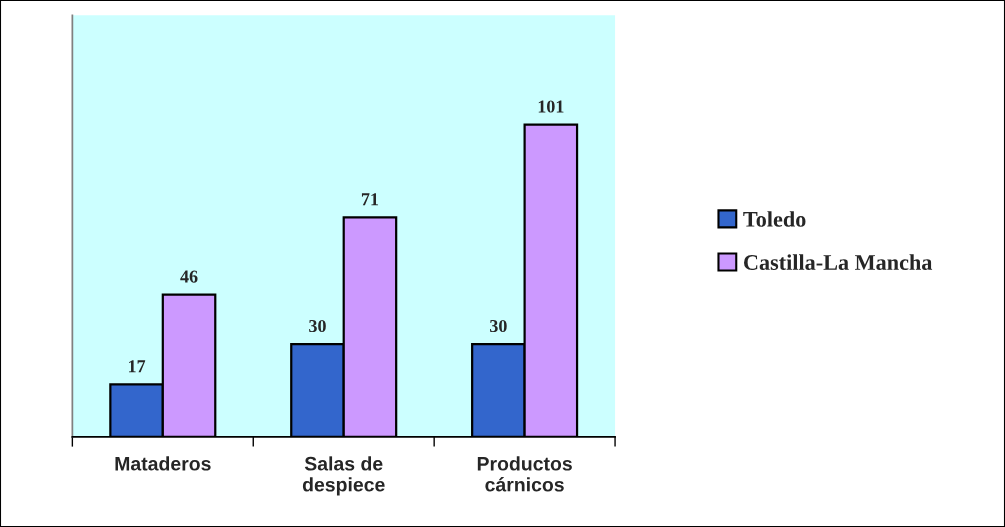  I want to click on x-tick-label: Mataderos, so click(163, 463).